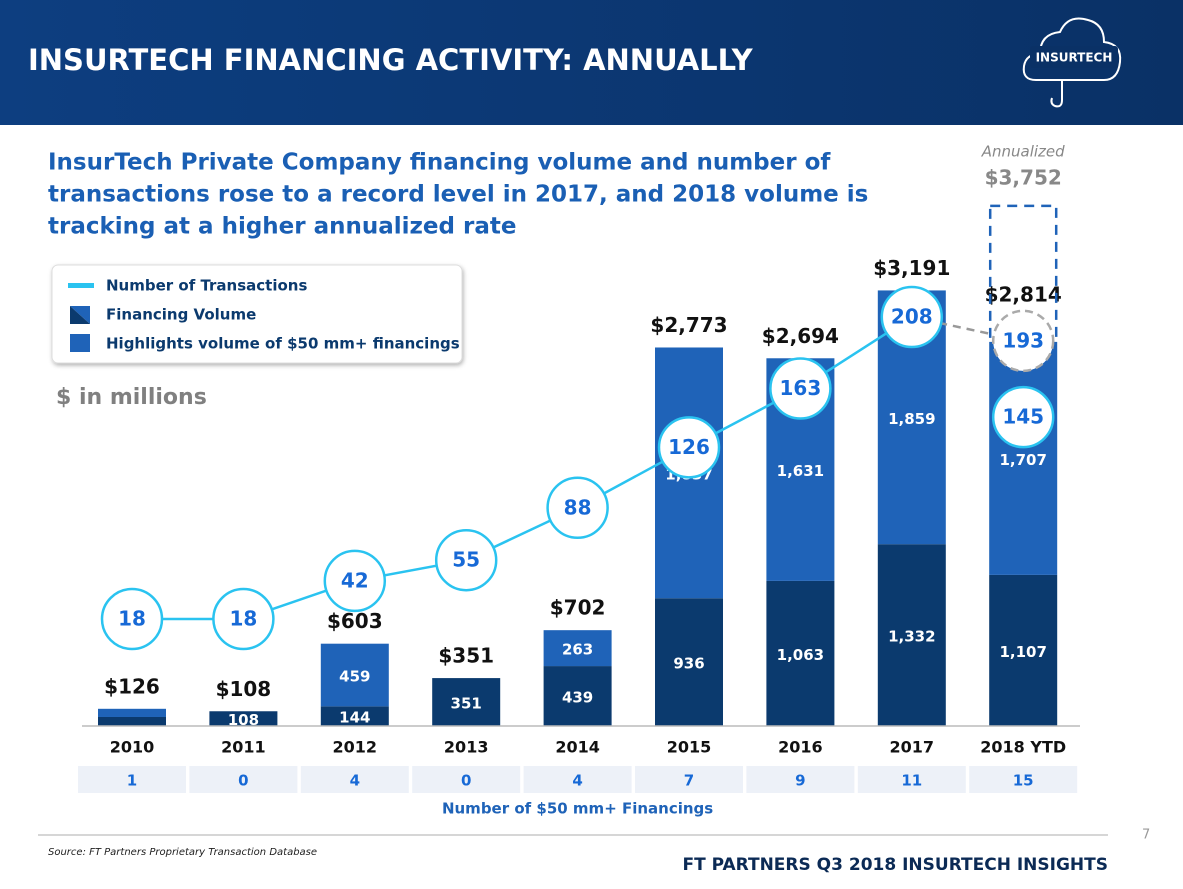  I want to click on segment-label: 459, so click(354, 677).